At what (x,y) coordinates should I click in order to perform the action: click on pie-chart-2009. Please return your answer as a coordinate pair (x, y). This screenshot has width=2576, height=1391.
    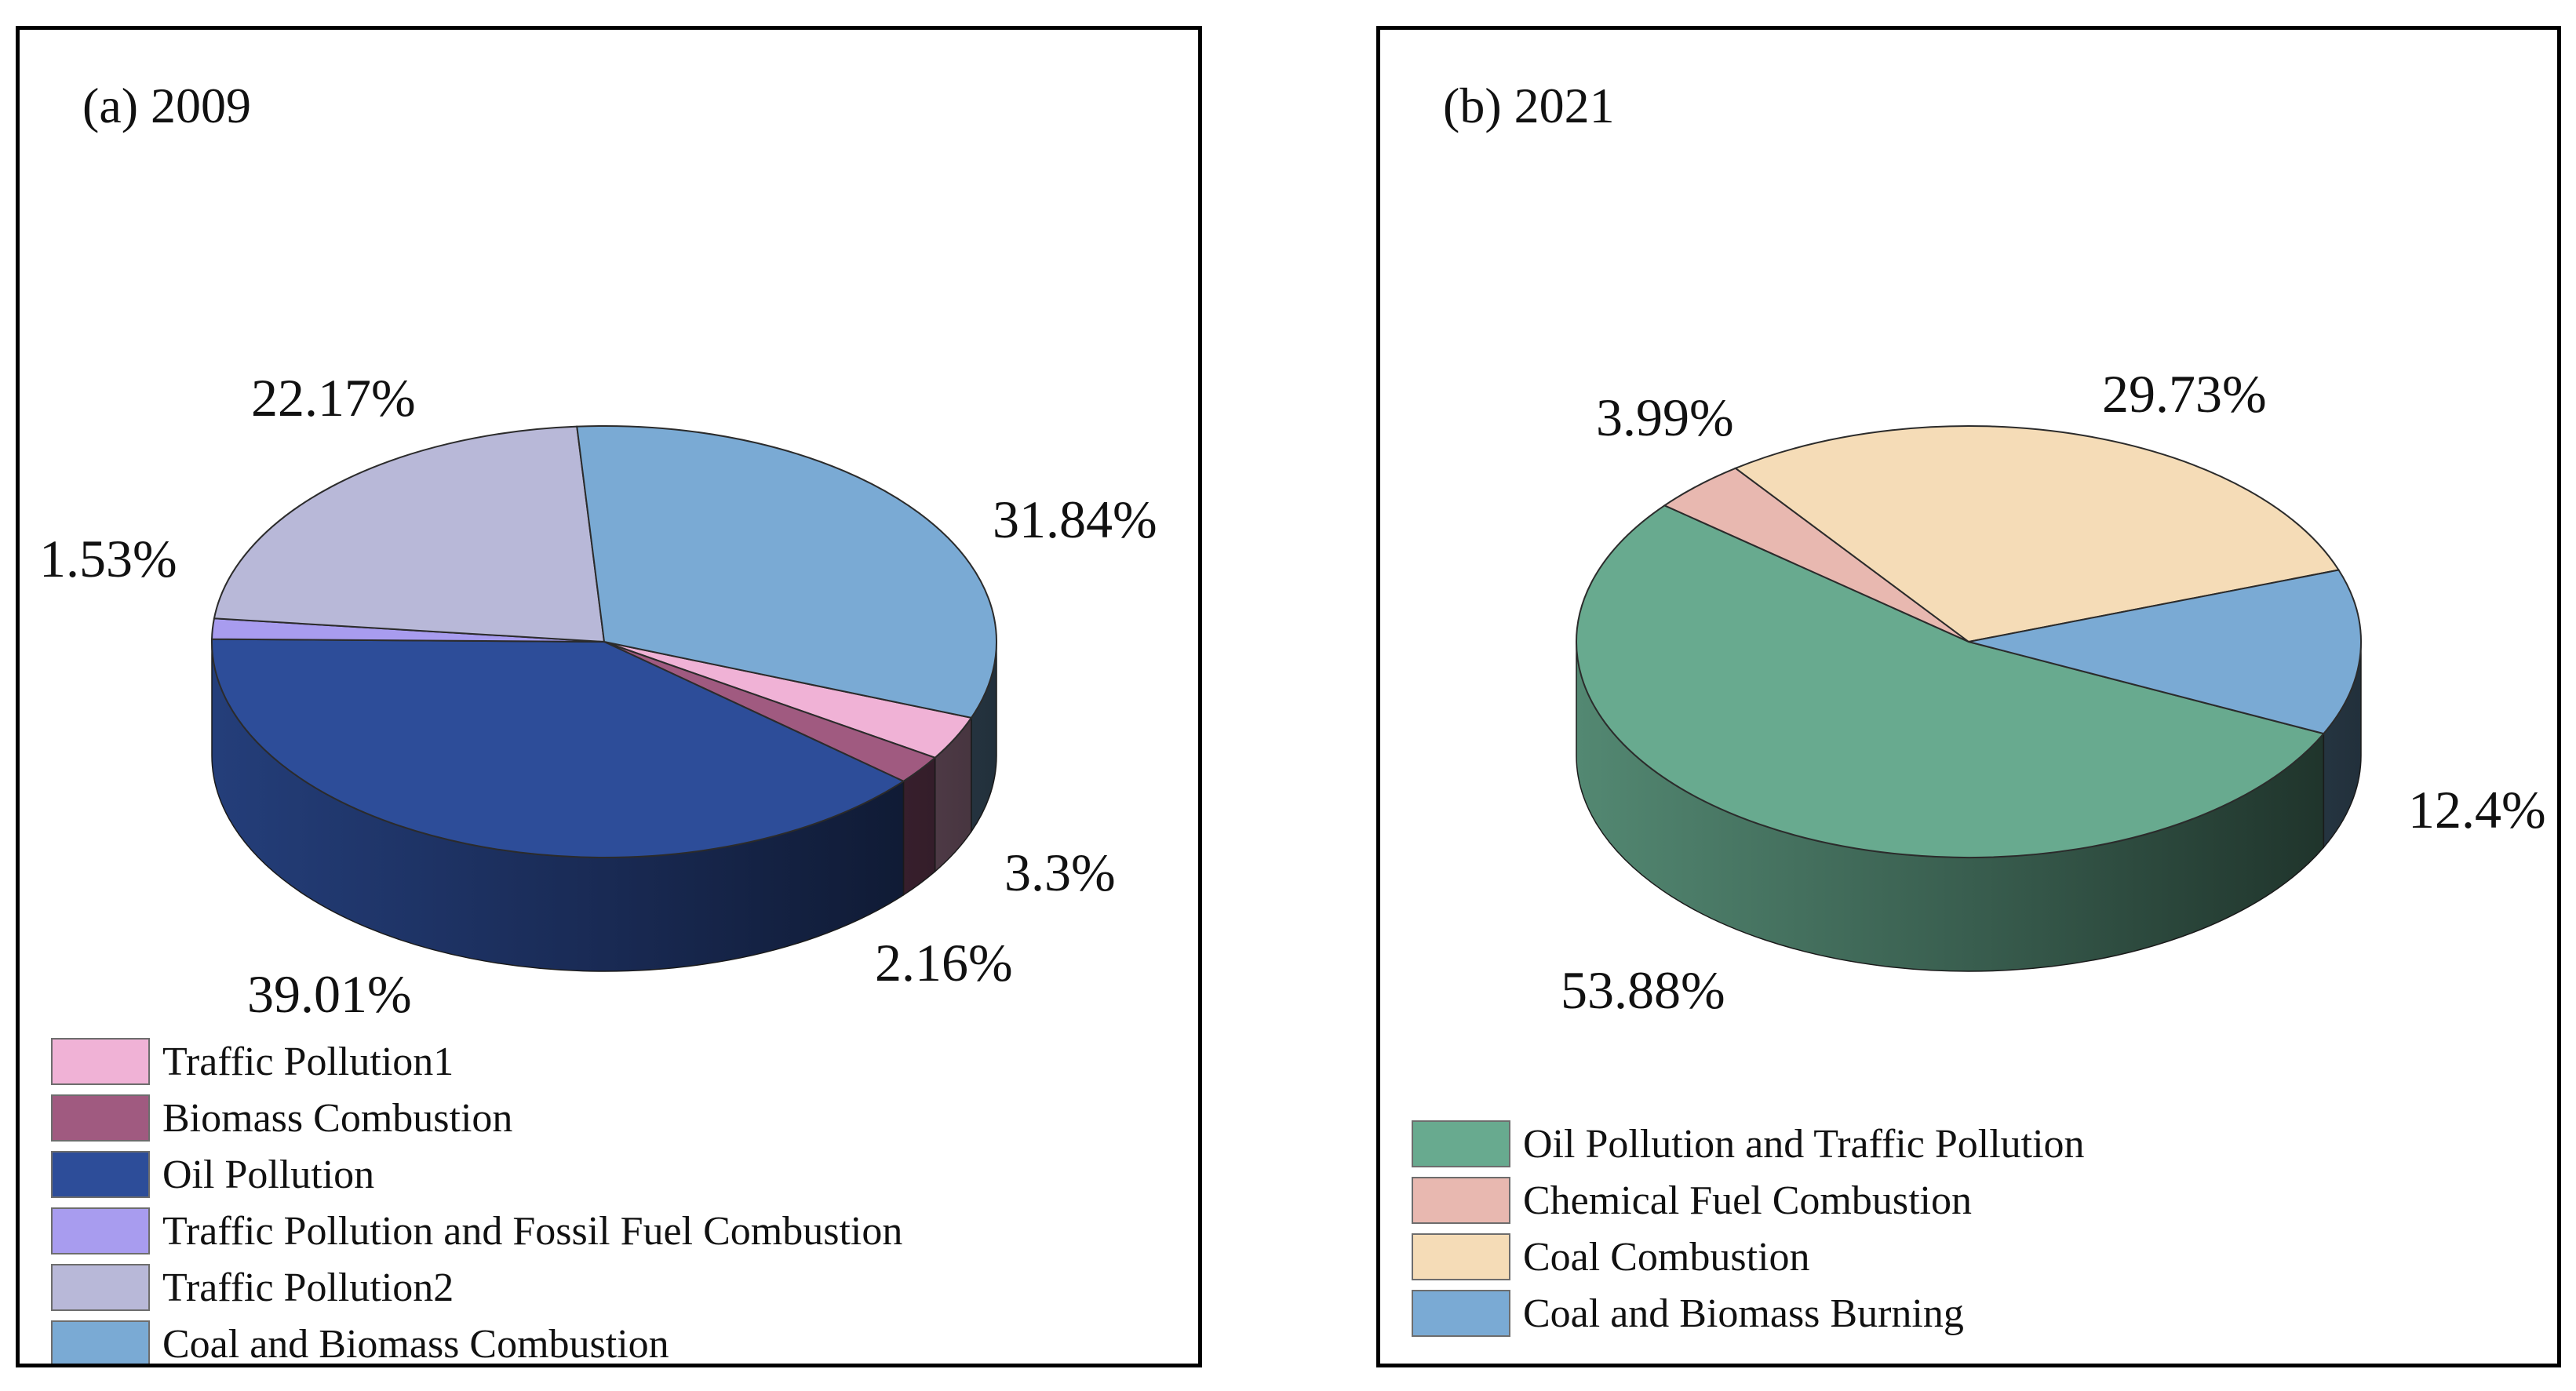
    Looking at the image, I should click on (604, 698).